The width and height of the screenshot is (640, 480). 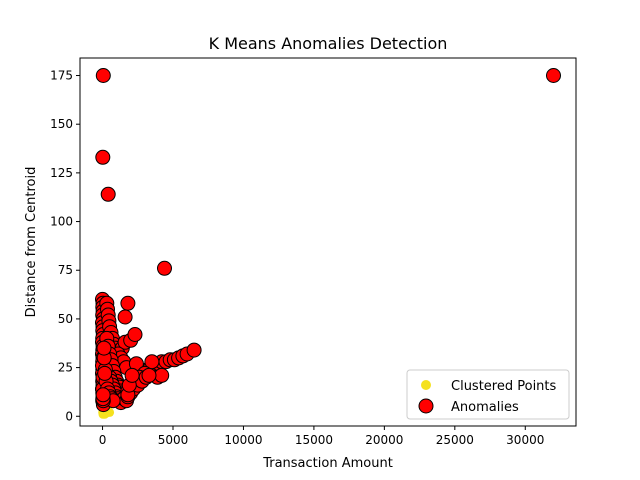 I want to click on x-tick-label: 15000, so click(x=314, y=440).